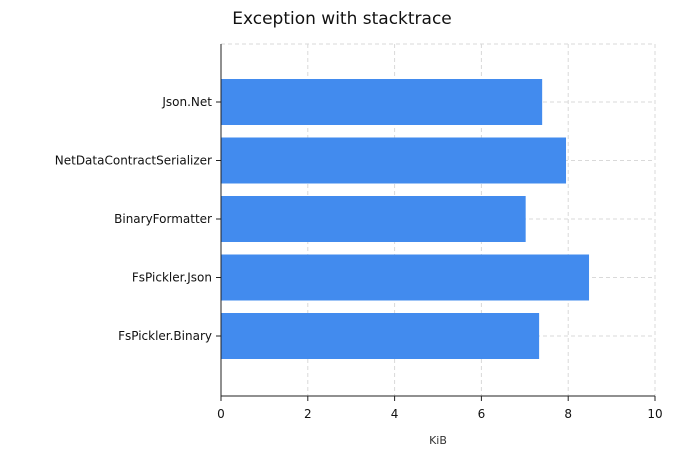  Describe the element at coordinates (186, 102) in the screenshot. I see `y-tick-label-0: Json.Net` at that location.